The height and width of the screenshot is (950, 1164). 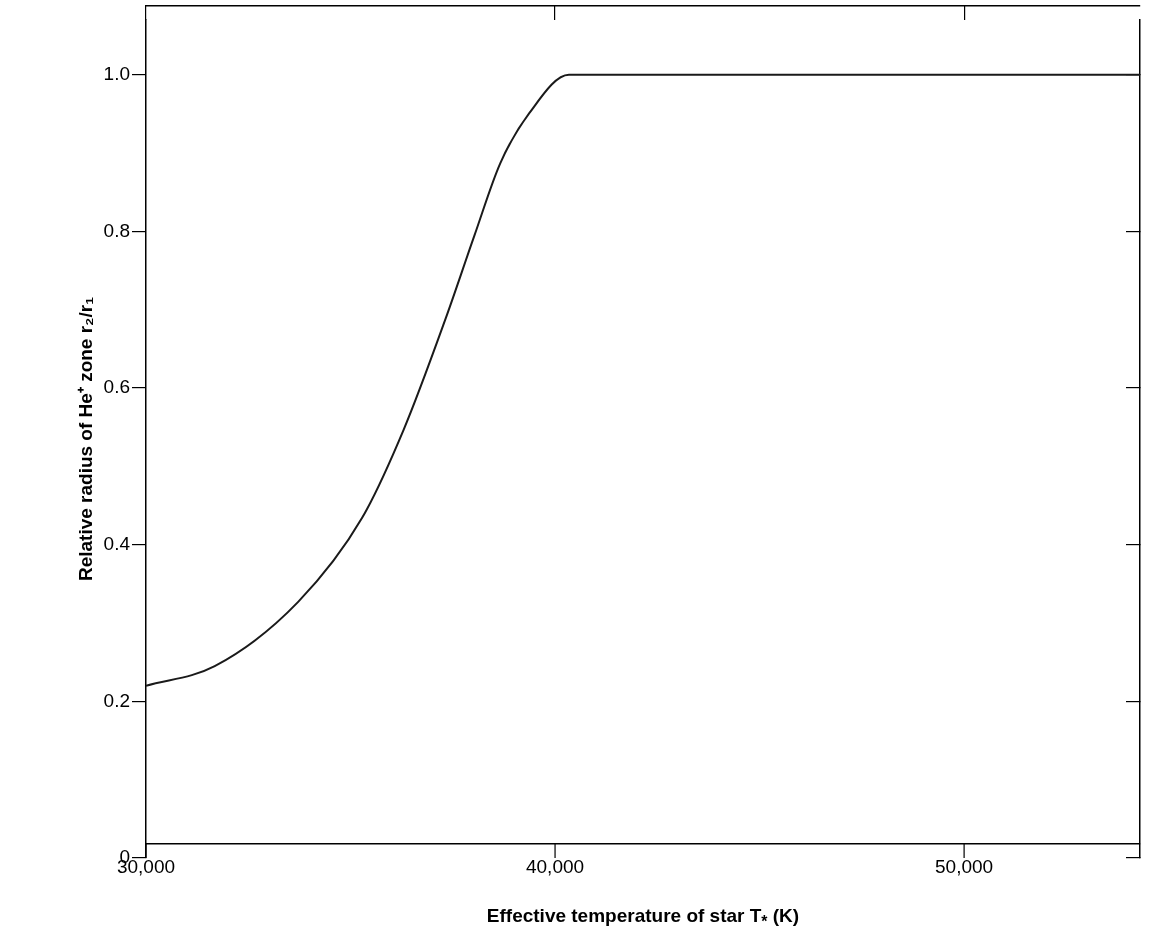 I want to click on y-tick-label: 0.2, so click(x=116, y=700).